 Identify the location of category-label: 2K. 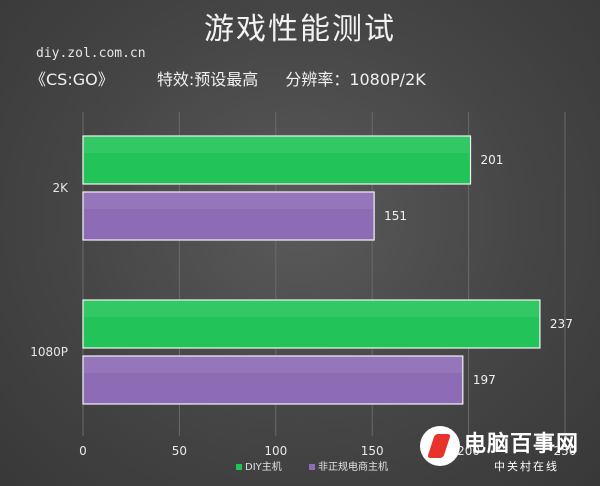
(60, 188).